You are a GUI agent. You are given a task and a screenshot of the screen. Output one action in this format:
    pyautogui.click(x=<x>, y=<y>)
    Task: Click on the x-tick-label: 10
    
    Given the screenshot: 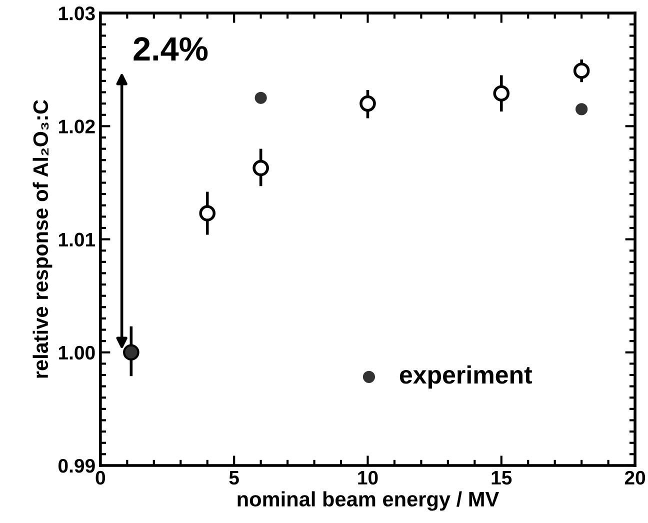 What is the action you would take?
    pyautogui.click(x=368, y=477)
    